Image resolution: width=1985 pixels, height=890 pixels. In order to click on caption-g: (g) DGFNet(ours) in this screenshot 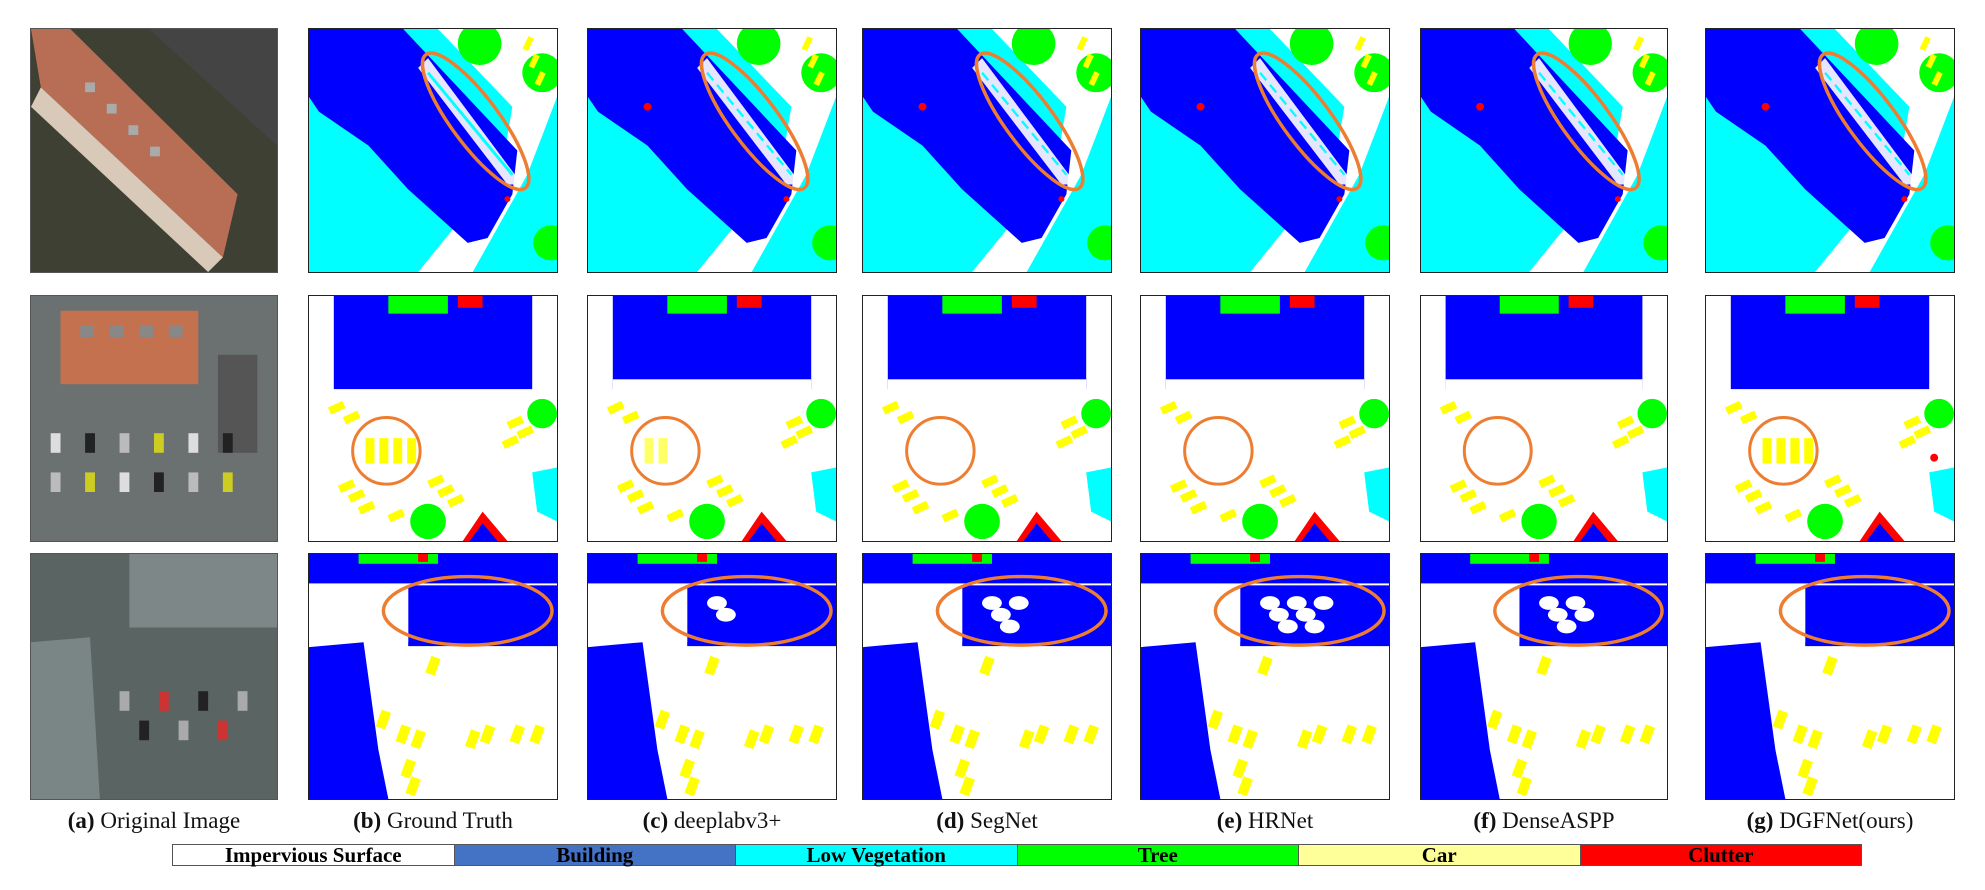, I will do `click(1830, 820)`.